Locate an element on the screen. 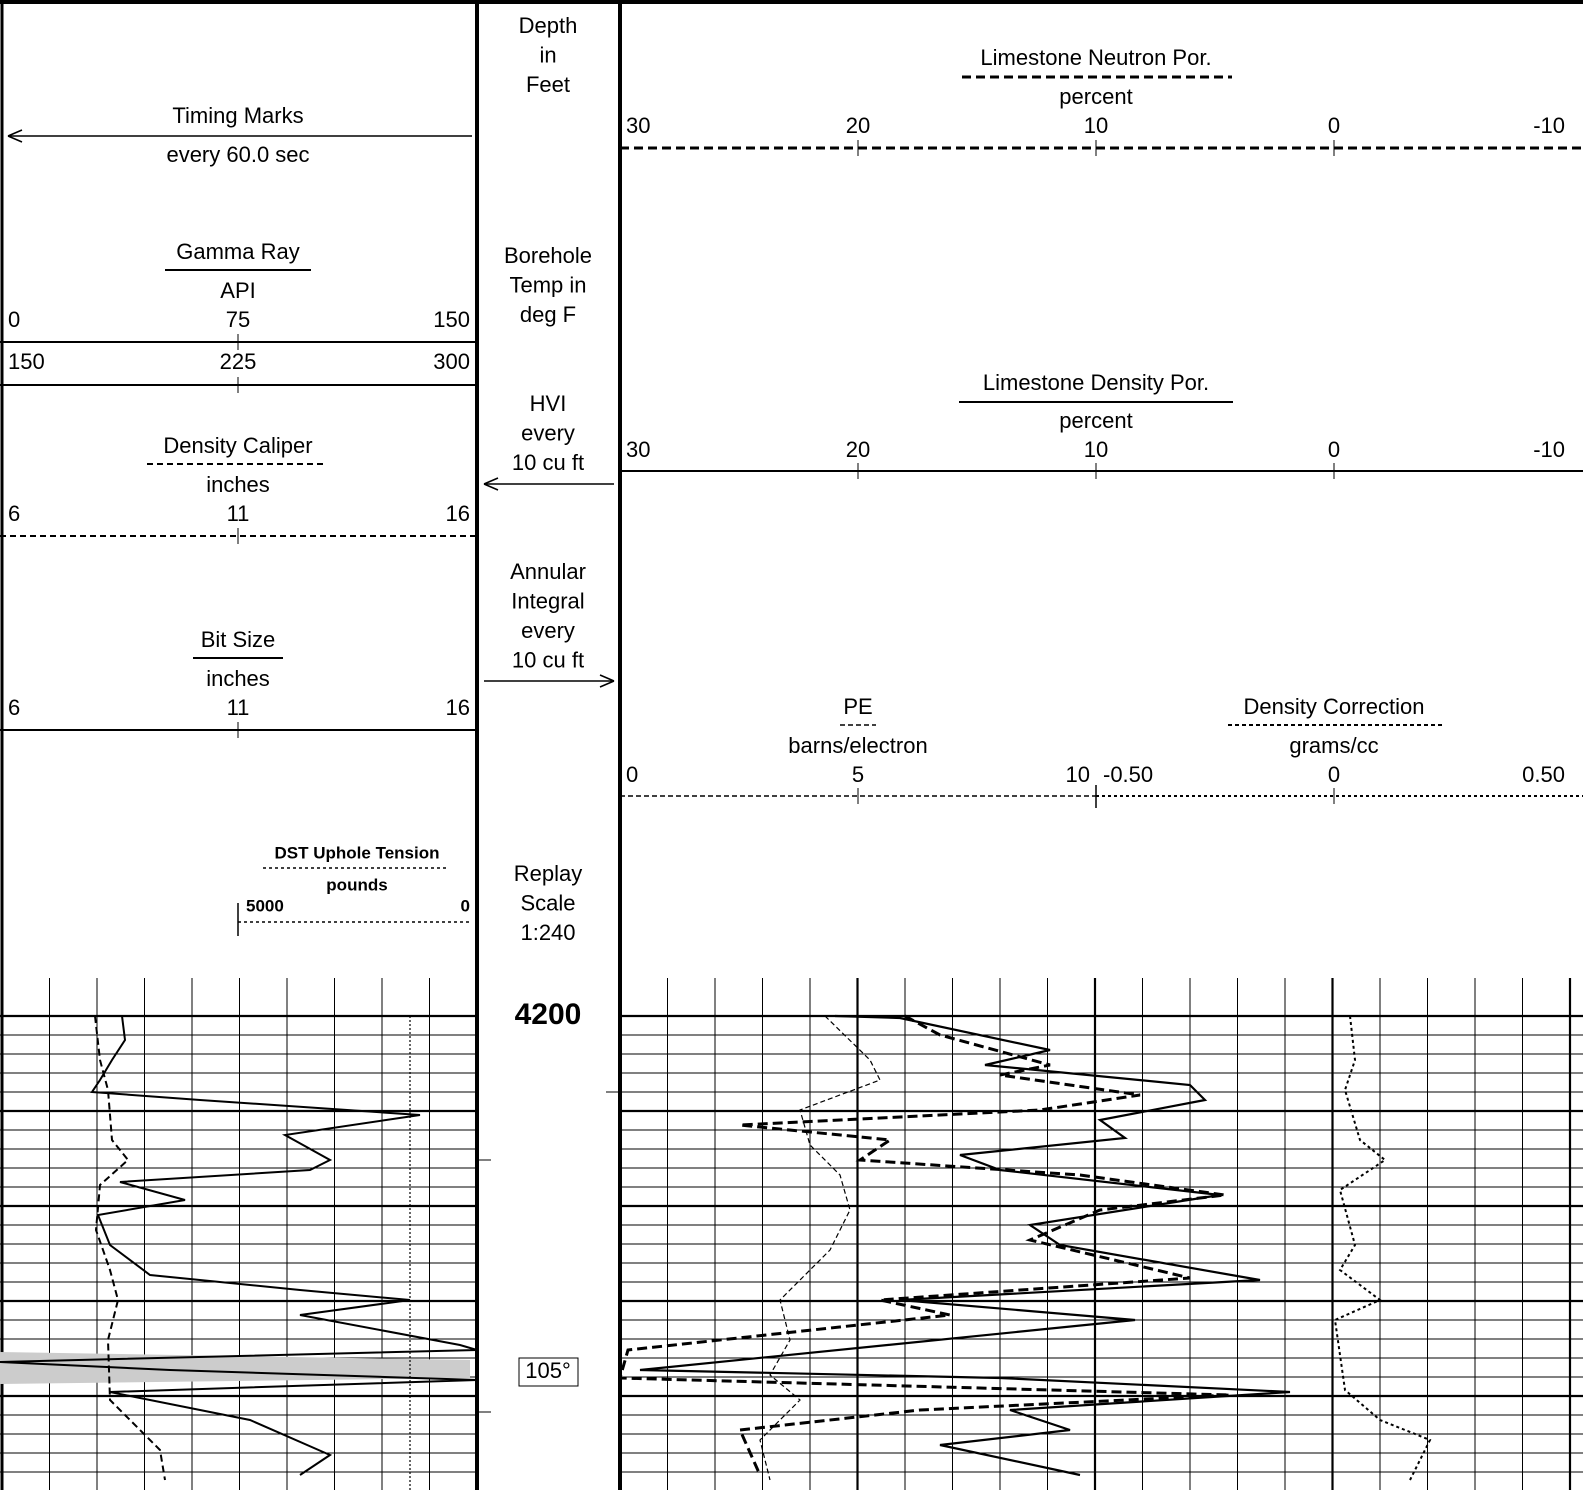  unit: every 60.0 sec is located at coordinates (237, 154).